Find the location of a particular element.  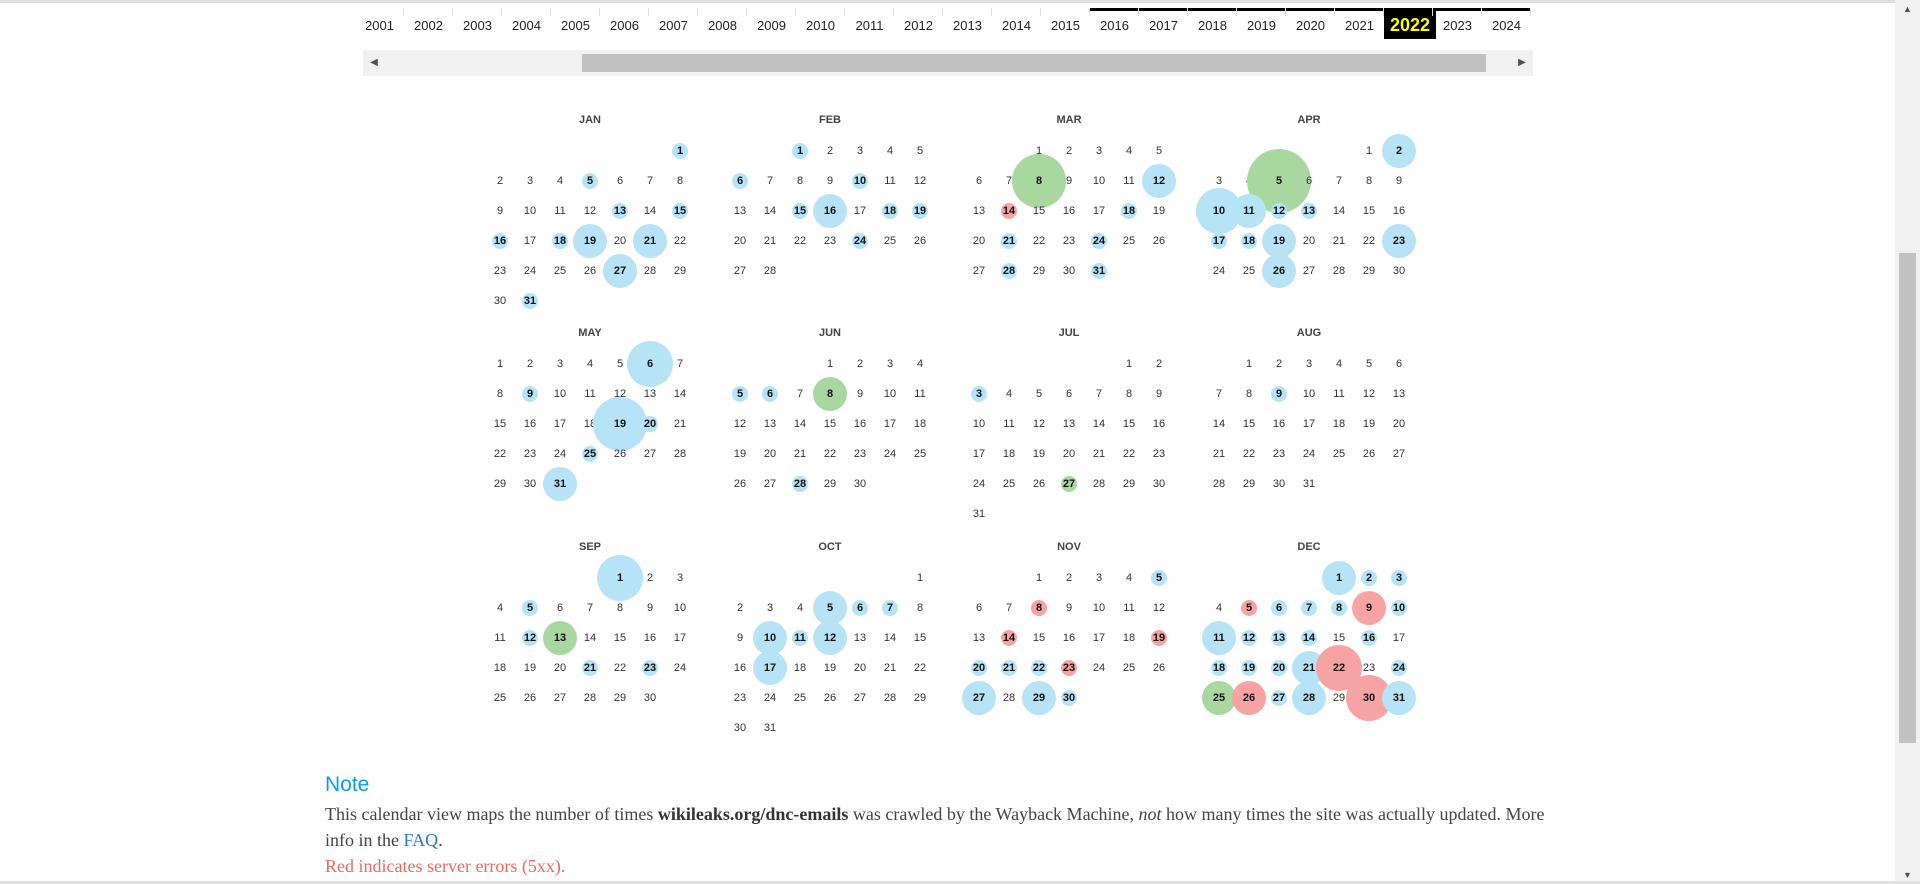

year-2020: 2020 is located at coordinates (1310, 25).